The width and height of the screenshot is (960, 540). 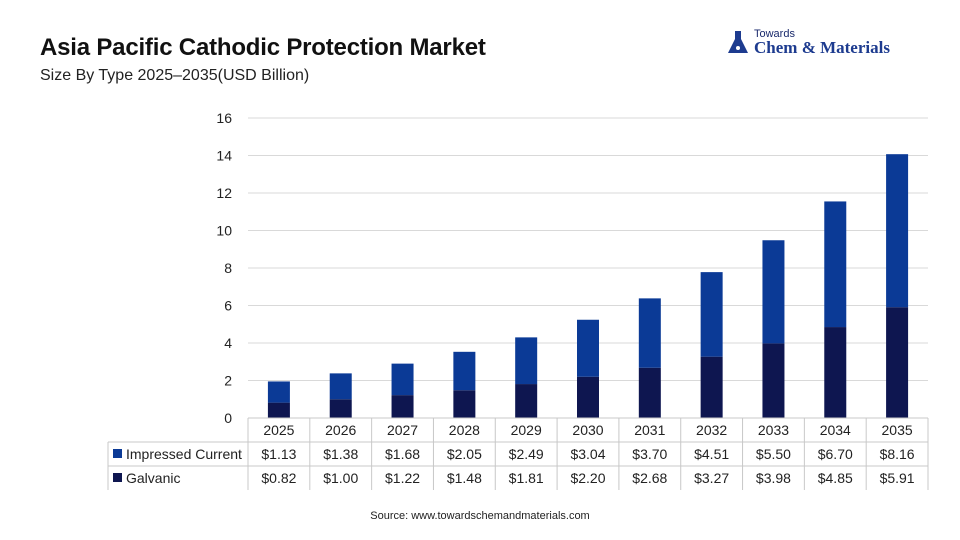 What do you see at coordinates (228, 418) in the screenshot?
I see `y-tick-label: 0` at bounding box center [228, 418].